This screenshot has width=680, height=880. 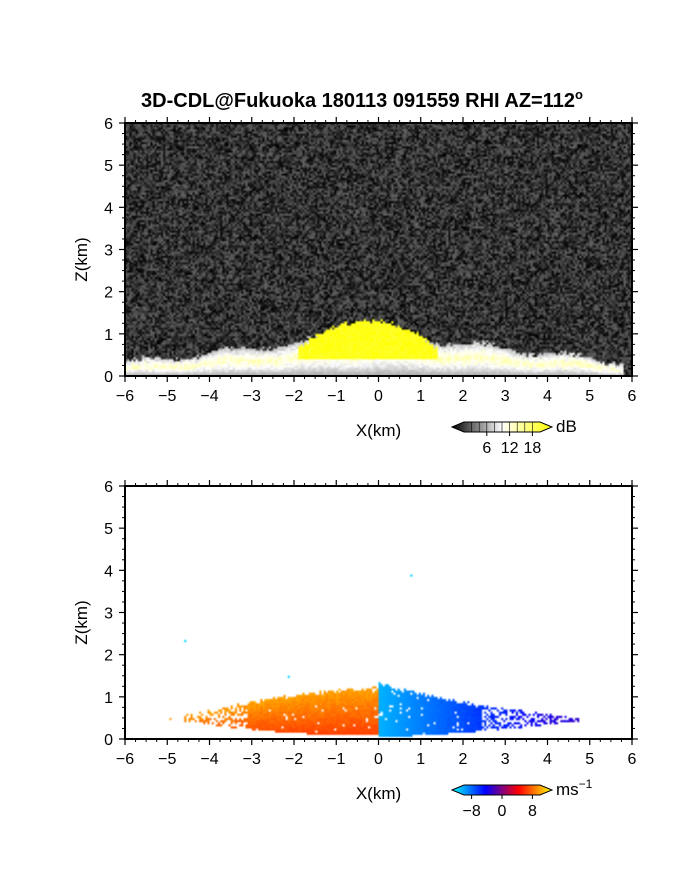 What do you see at coordinates (510, 448) in the screenshot?
I see `colorbar-tick-label: 12` at bounding box center [510, 448].